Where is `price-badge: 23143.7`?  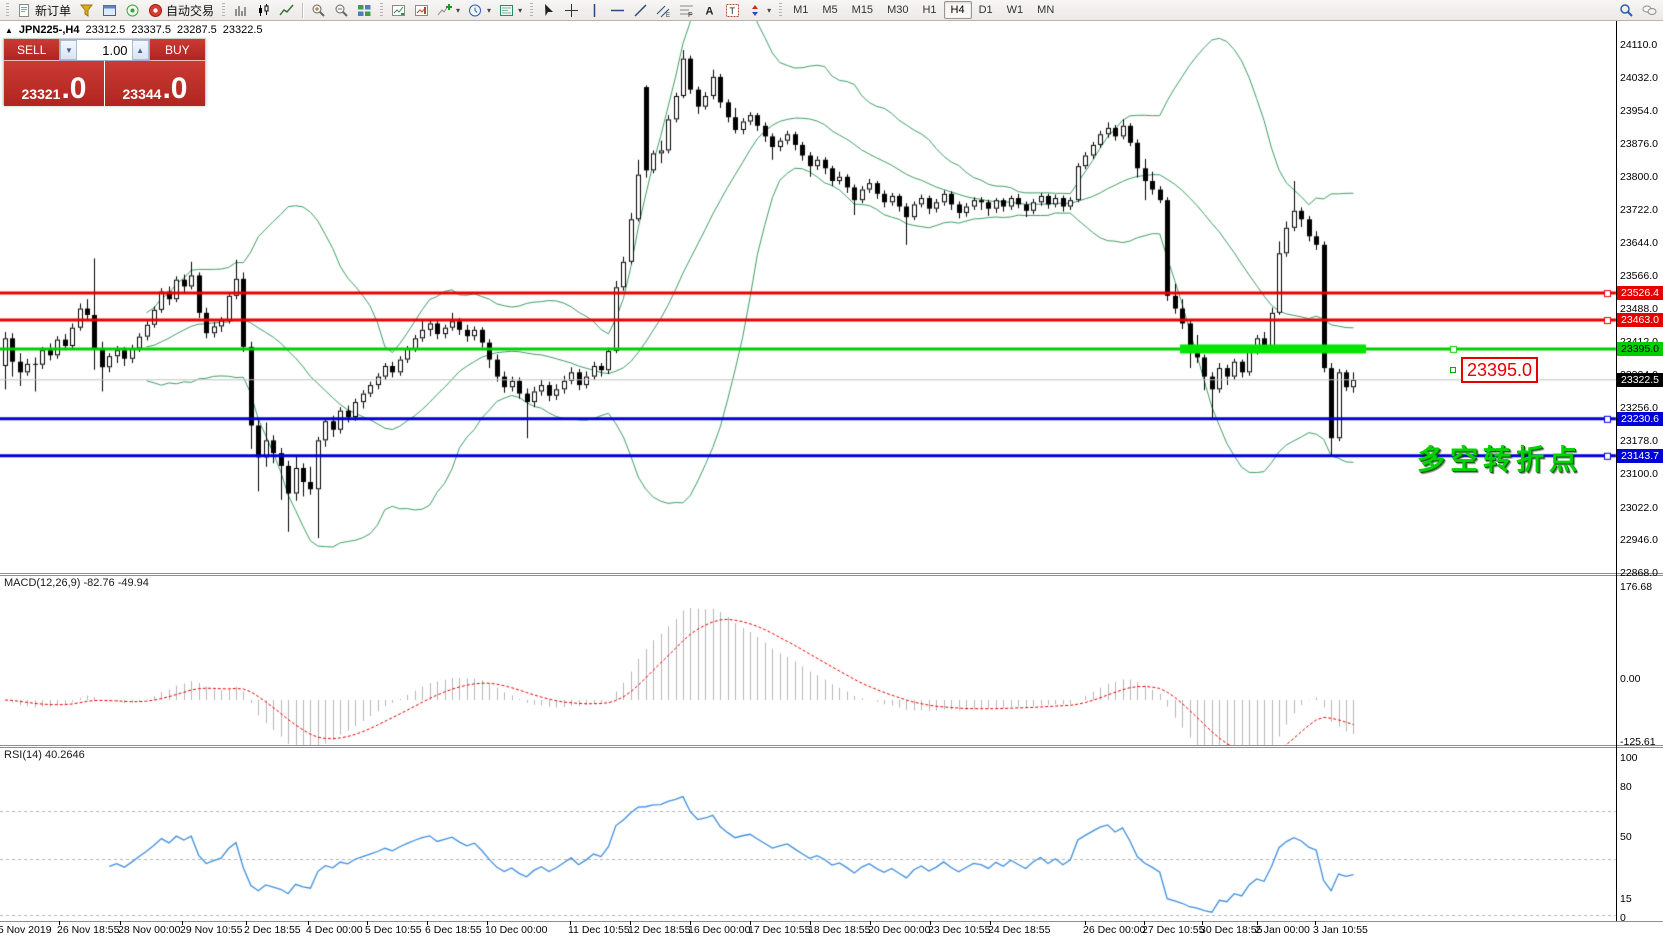
price-badge: 23143.7 is located at coordinates (1640, 455).